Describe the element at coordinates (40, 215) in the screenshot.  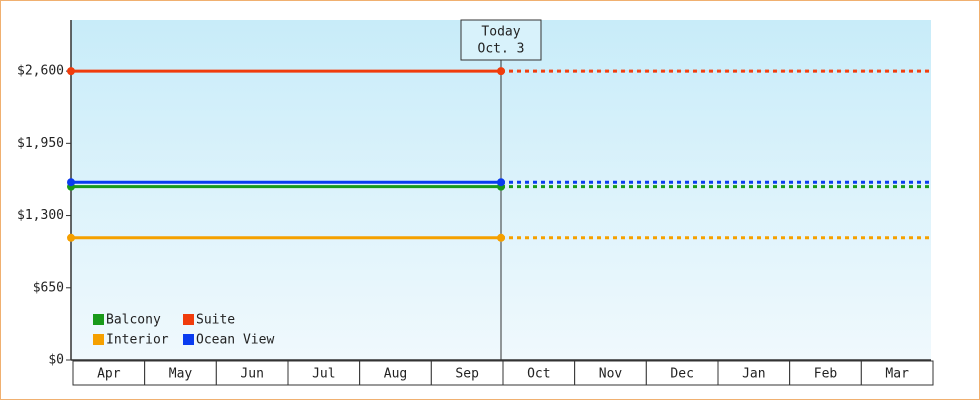
I see `y-tick-label: $1,300` at that location.